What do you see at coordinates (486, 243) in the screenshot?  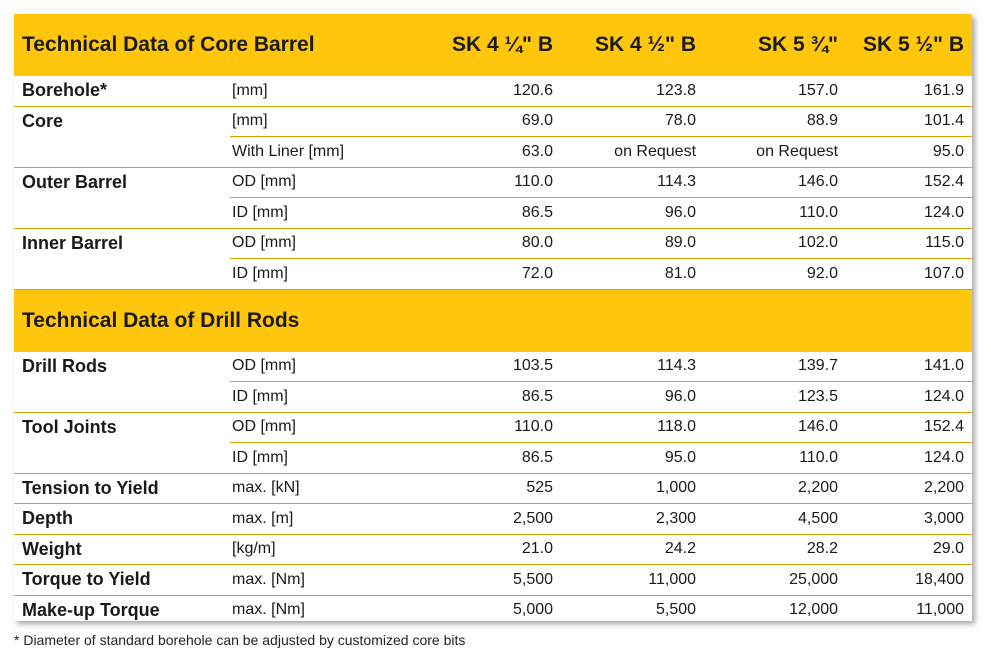 I see `table-cell: 80.0` at bounding box center [486, 243].